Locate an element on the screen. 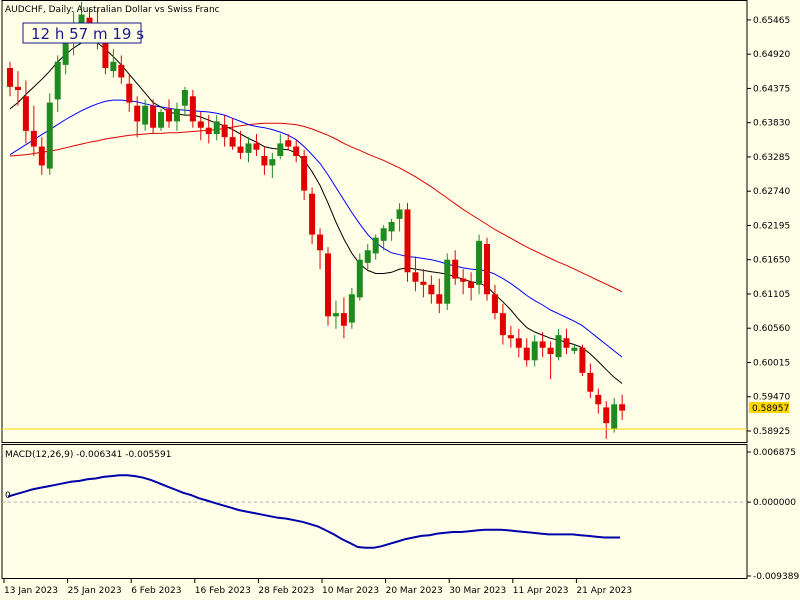 The image size is (800, 600). price-tick-label: 0.60015 is located at coordinates (771, 363).